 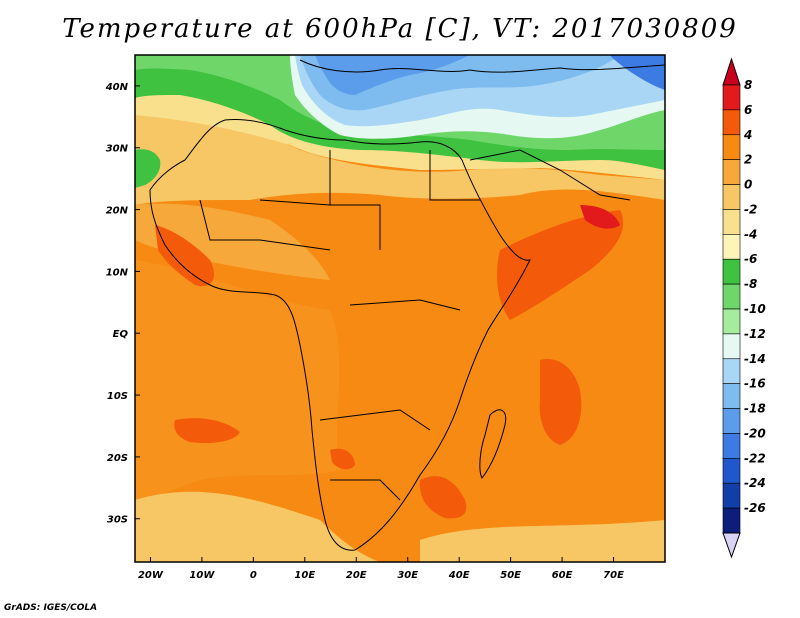 What do you see at coordinates (151, 575) in the screenshot?
I see `lon-tick-label: 20W` at bounding box center [151, 575].